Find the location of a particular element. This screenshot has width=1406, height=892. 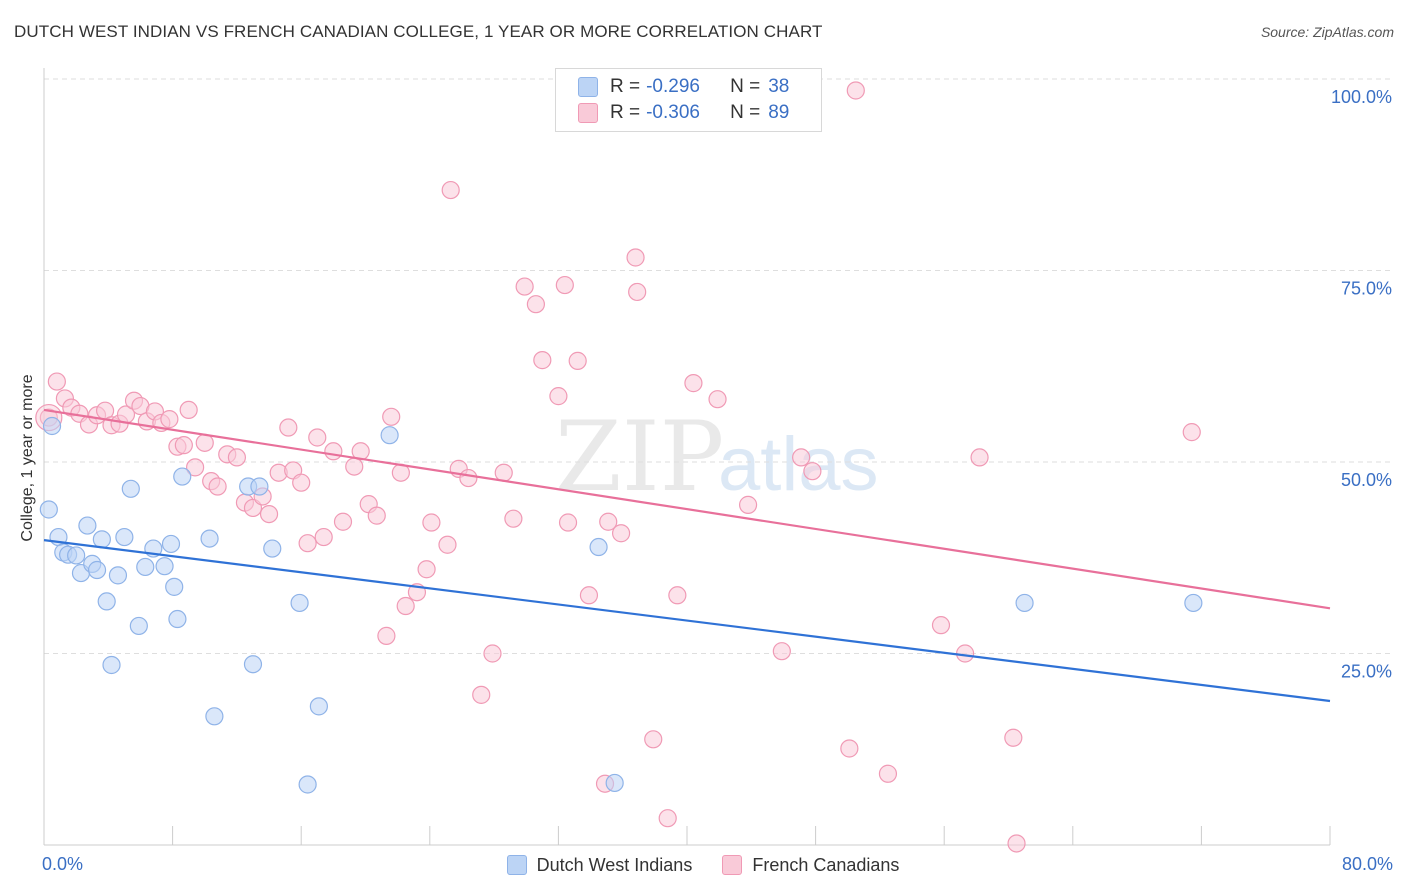

x-tick-label-min: 0.0% is located at coordinates (62, 864).